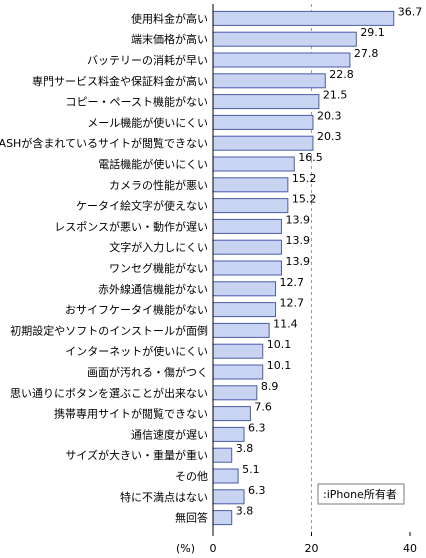  Describe the element at coordinates (153, 289) in the screenshot. I see `category-label: 赤外線通信機能がない` at that location.